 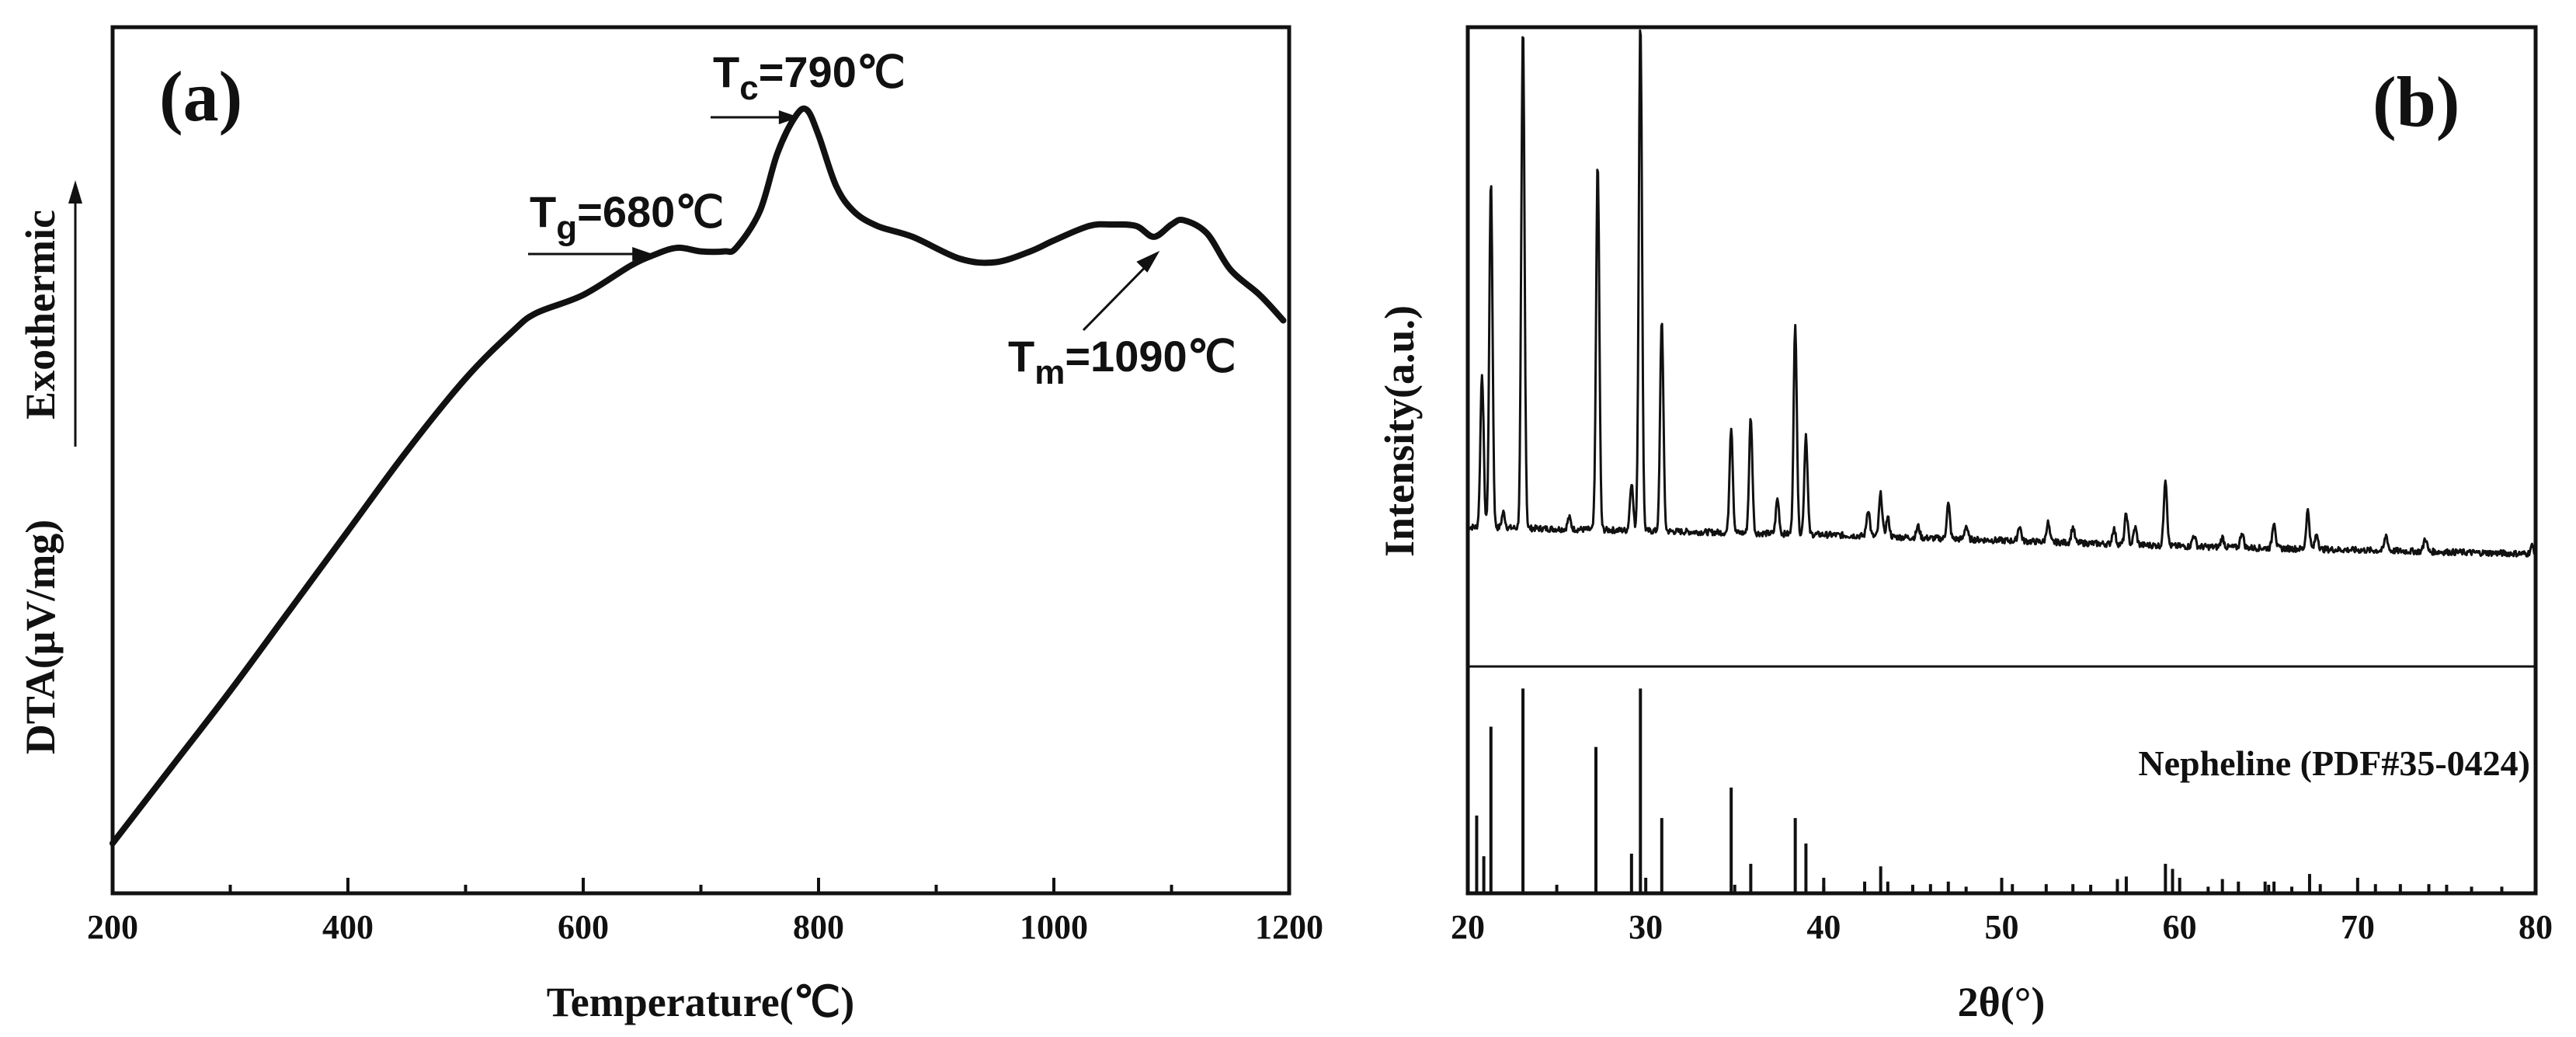 I want to click on panel-b-label: (b), so click(x=2416, y=102).